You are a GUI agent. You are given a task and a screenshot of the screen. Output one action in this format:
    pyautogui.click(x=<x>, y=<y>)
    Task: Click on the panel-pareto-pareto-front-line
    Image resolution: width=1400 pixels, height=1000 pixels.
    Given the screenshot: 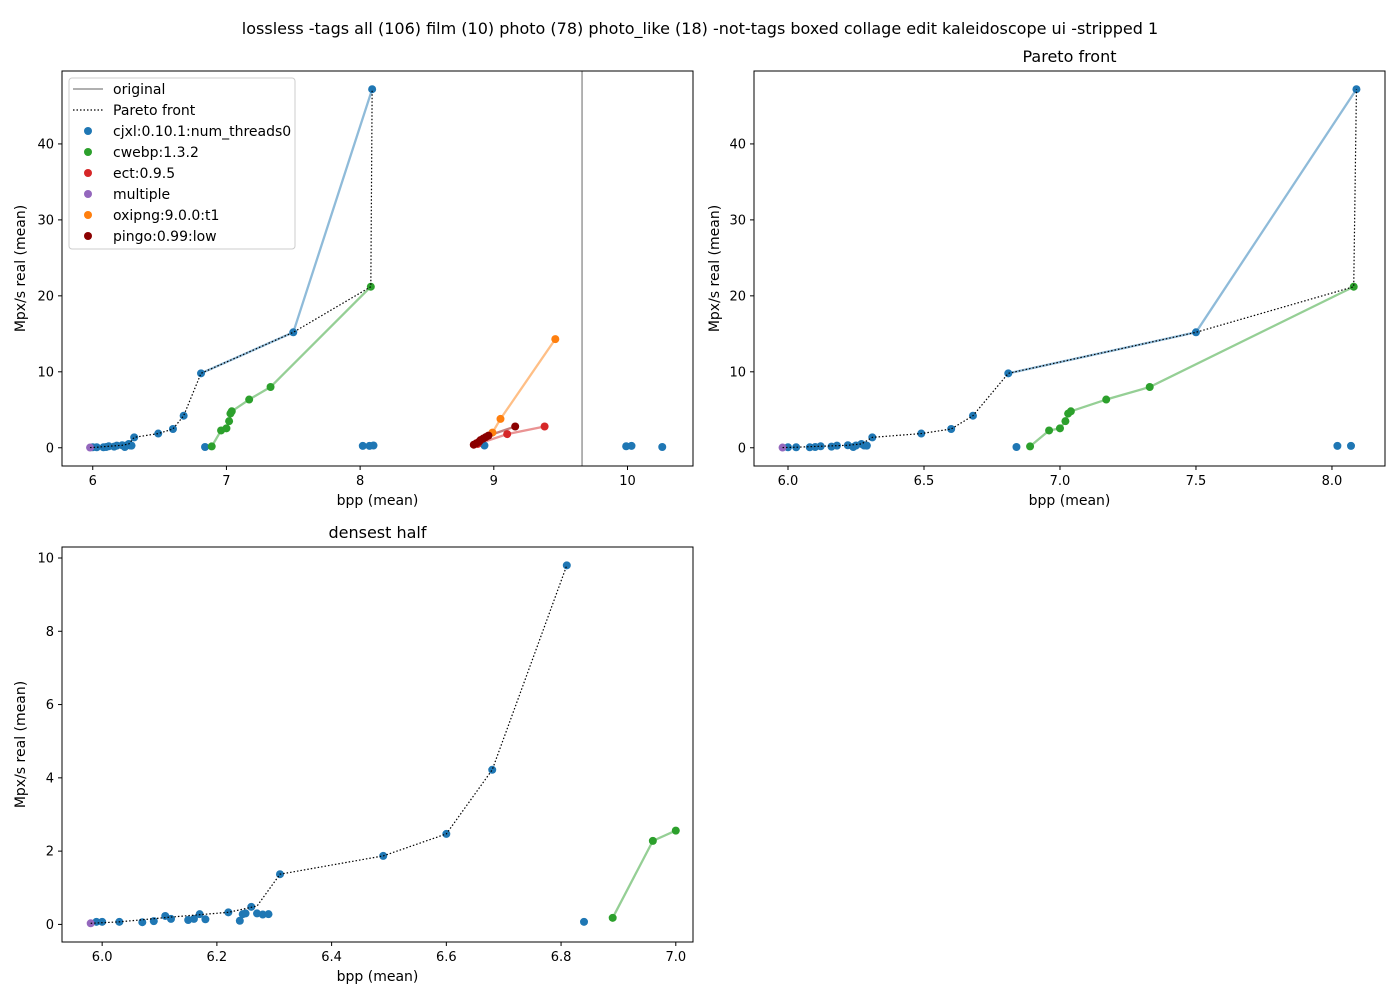 What is the action you would take?
    pyautogui.click(x=1070, y=269)
    